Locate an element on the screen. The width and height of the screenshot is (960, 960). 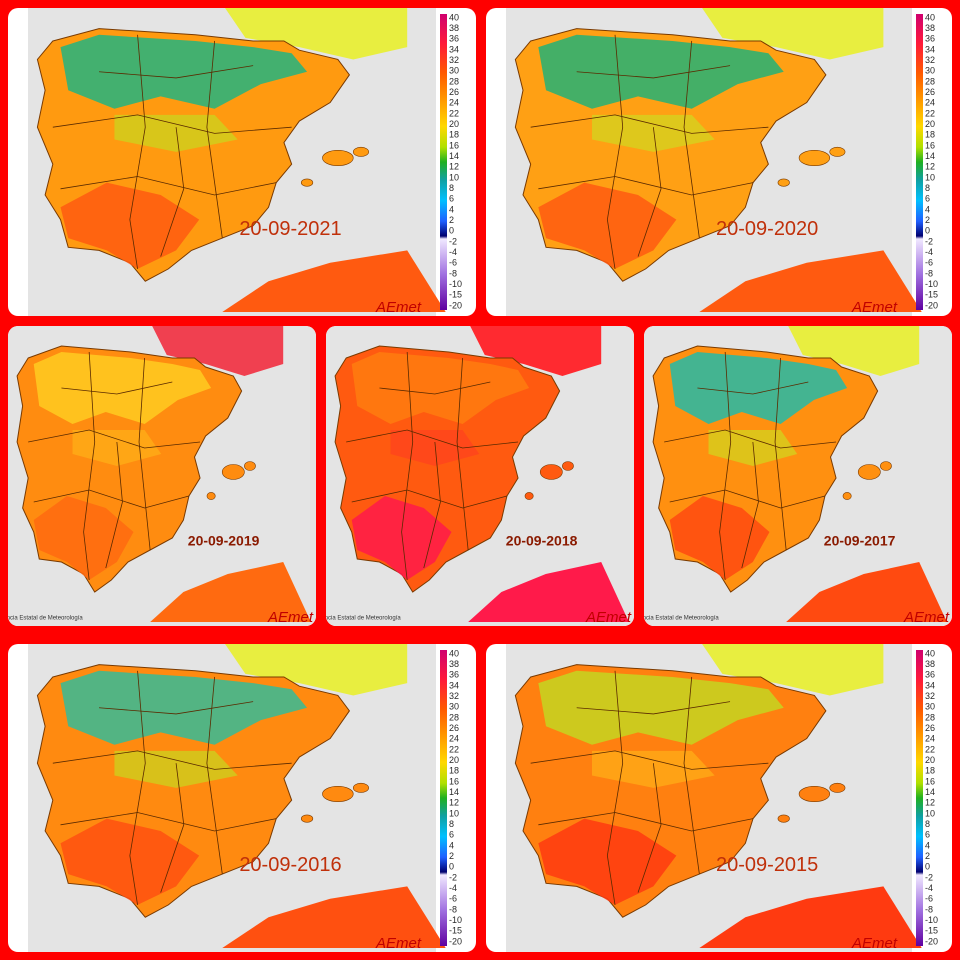
legend-label: 36 is located at coordinates (930, 39).